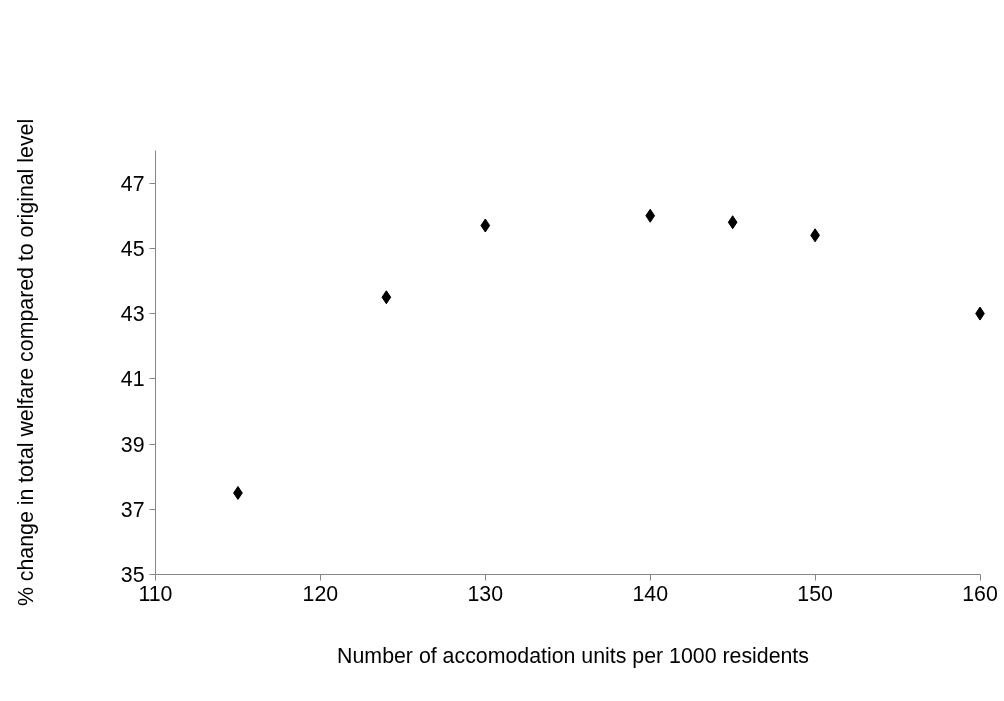 The width and height of the screenshot is (1004, 701). Describe the element at coordinates (980, 593) in the screenshot. I see `x-tick-label: 160` at that location.